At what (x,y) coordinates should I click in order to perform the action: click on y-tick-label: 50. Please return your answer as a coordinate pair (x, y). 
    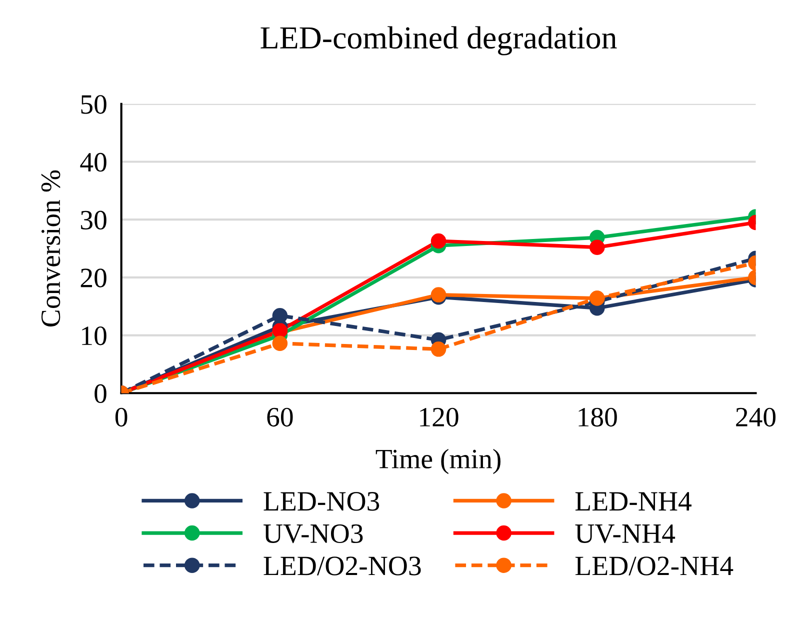
    Looking at the image, I should click on (93, 104).